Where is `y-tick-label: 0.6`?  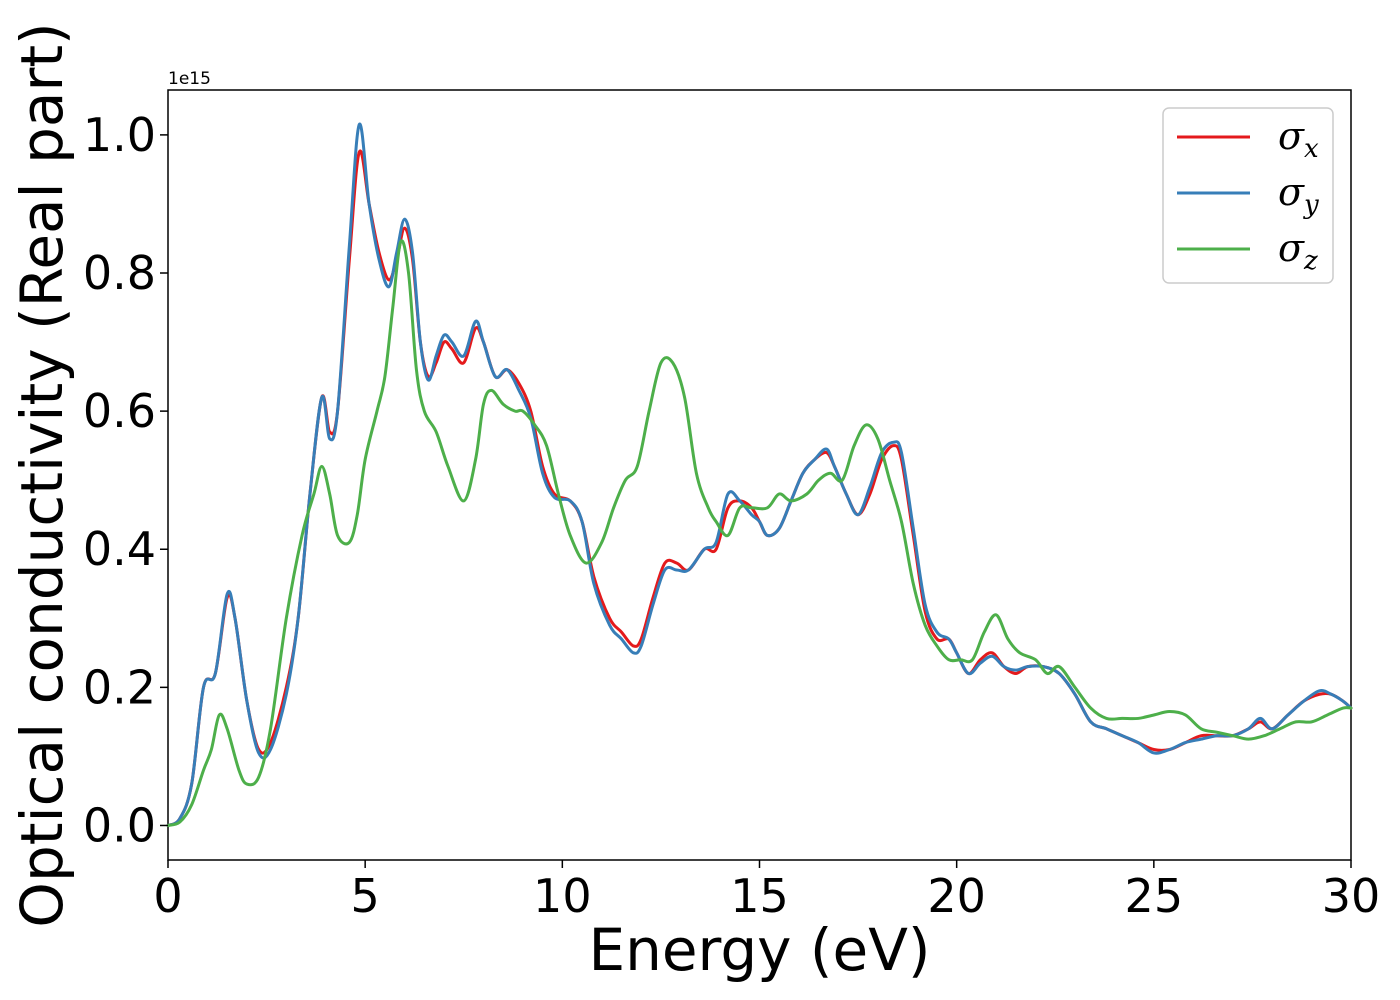
y-tick-label: 0.6 is located at coordinates (119, 411).